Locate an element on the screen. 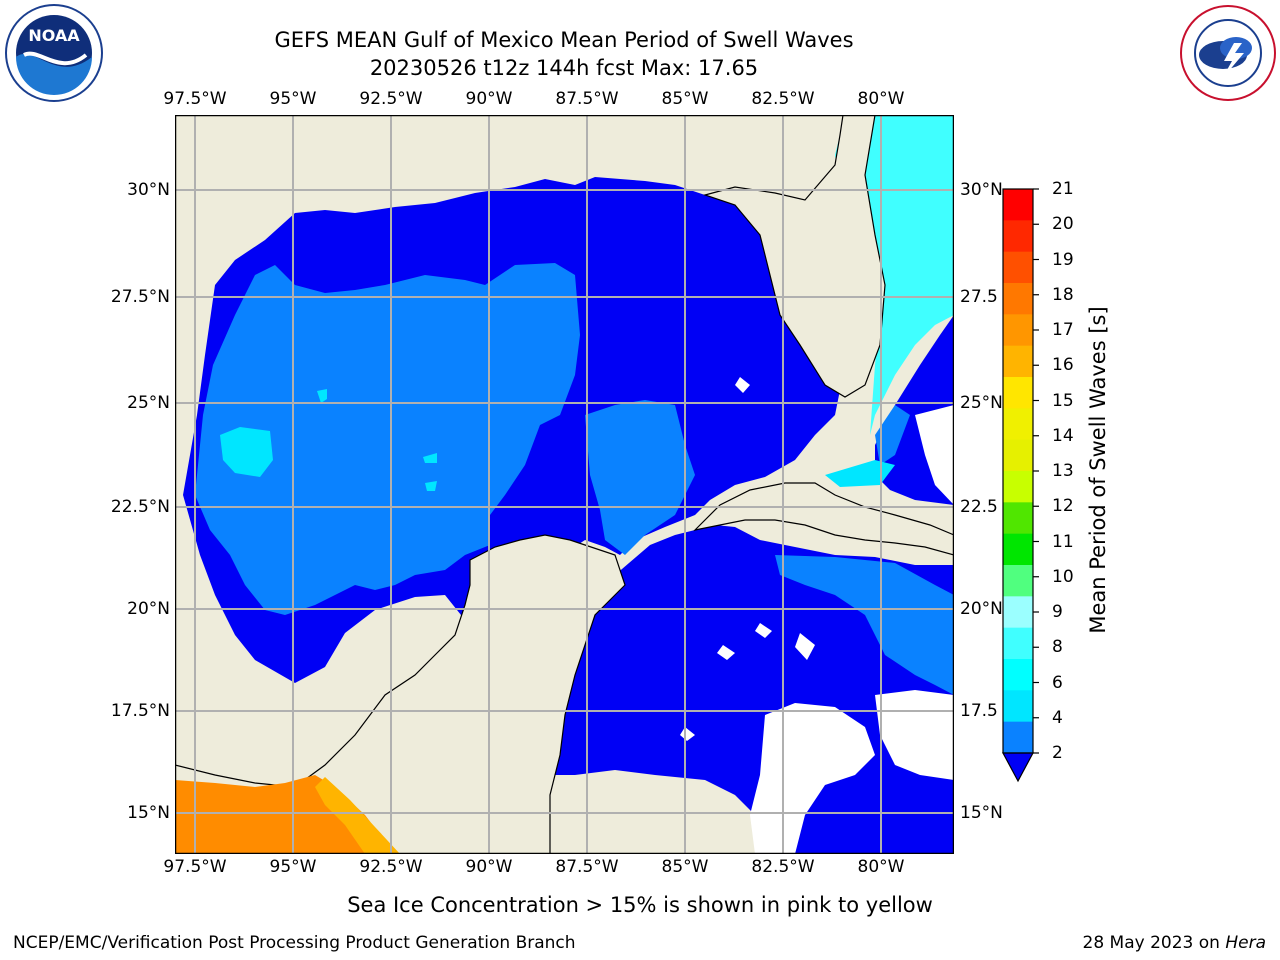 The width and height of the screenshot is (1280, 960). lon-label-bottom: 87.5°W is located at coordinates (587, 867).